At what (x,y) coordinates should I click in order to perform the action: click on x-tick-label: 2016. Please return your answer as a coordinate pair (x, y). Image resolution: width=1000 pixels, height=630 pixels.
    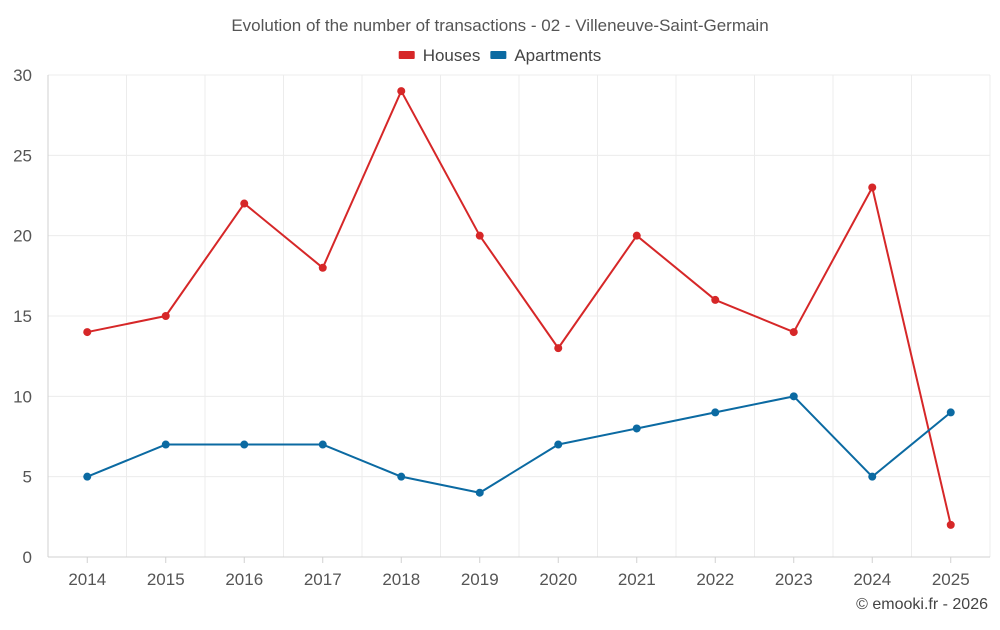
    Looking at the image, I should click on (244, 579).